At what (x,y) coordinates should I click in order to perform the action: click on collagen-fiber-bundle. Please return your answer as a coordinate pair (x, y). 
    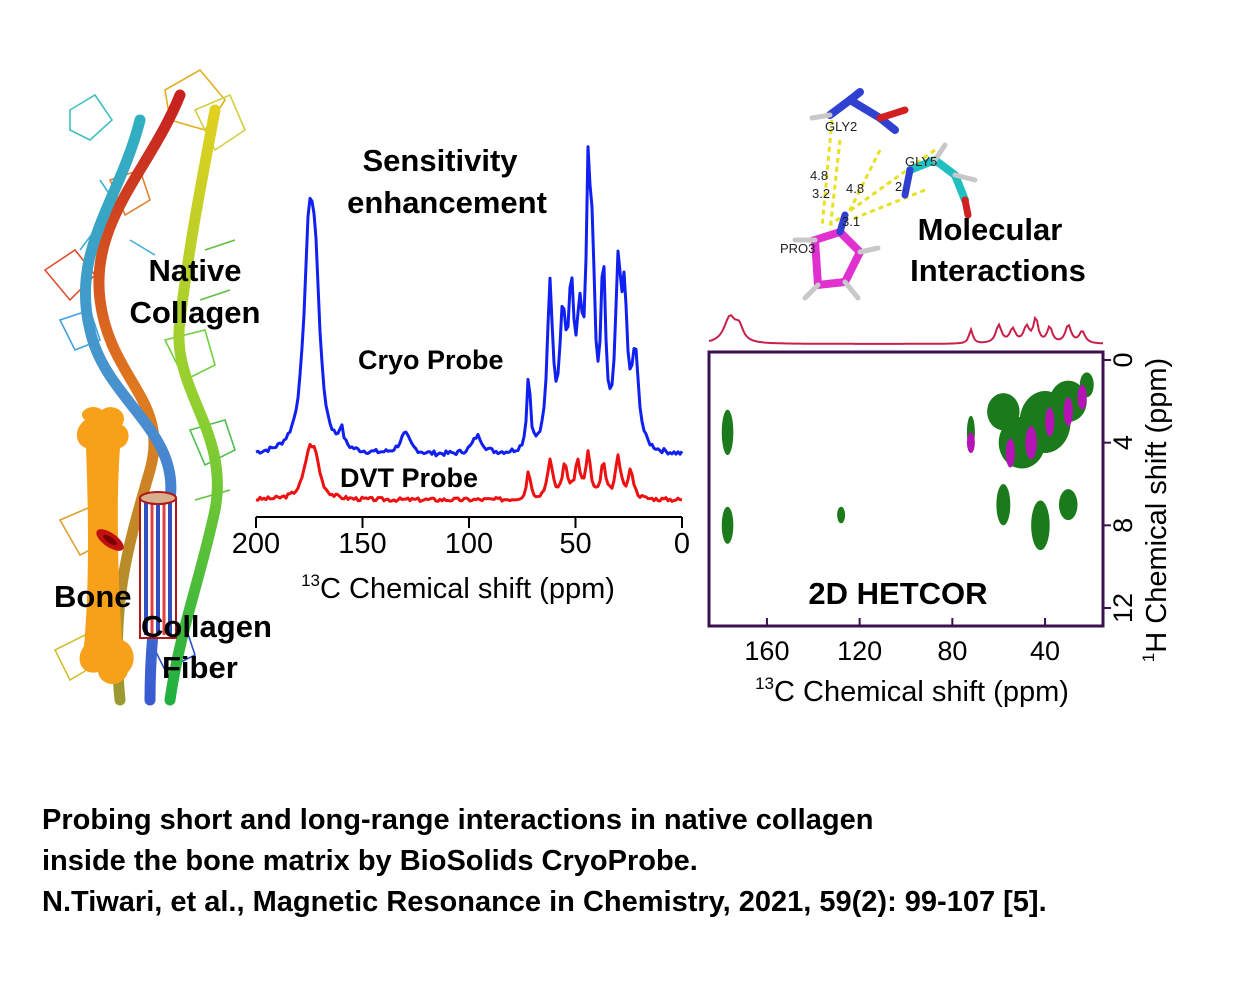
    Looking at the image, I should click on (158, 565).